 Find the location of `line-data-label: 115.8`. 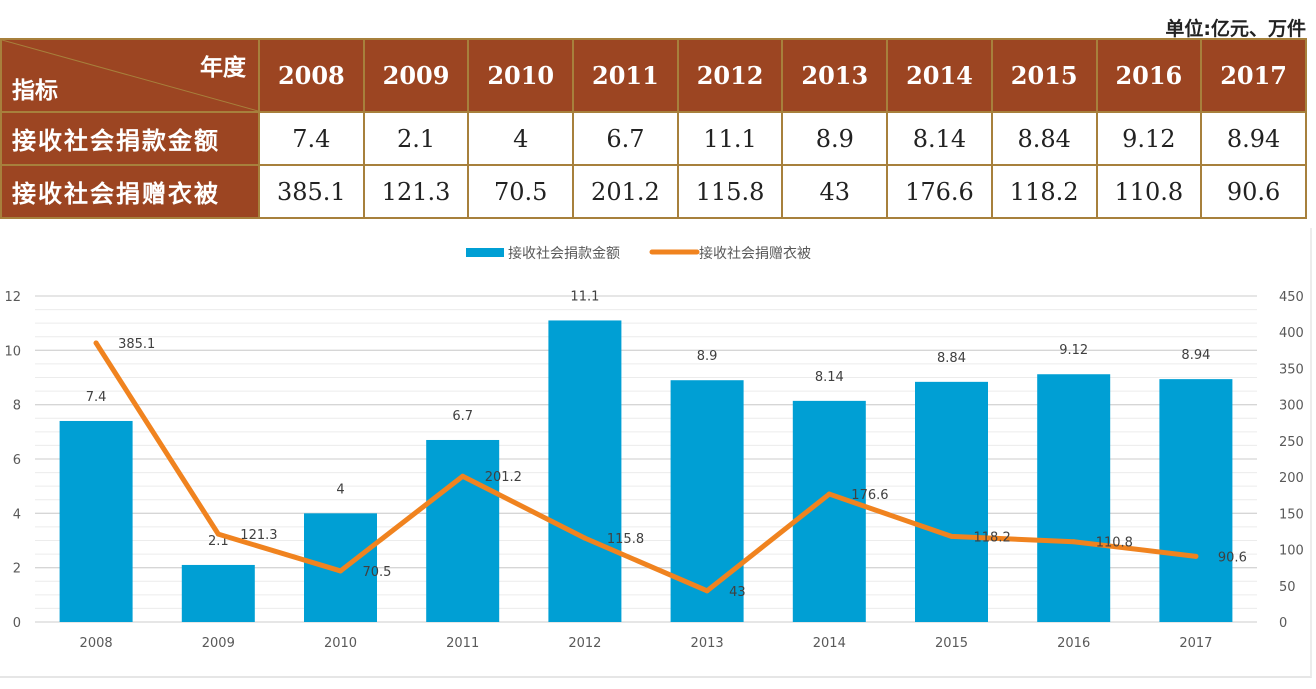

line-data-label: 115.8 is located at coordinates (625, 539).